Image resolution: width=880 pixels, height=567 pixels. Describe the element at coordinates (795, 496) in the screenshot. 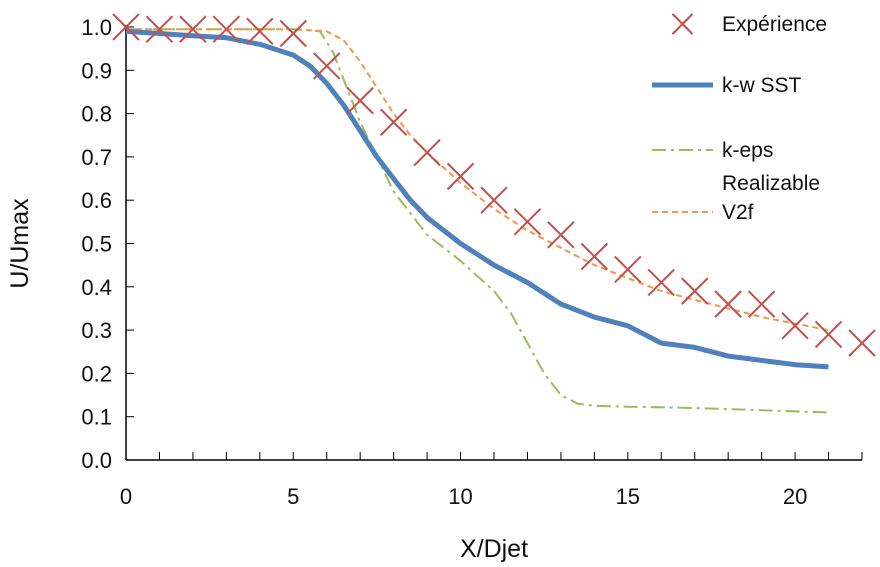

I see `x-tick-label: 20` at that location.